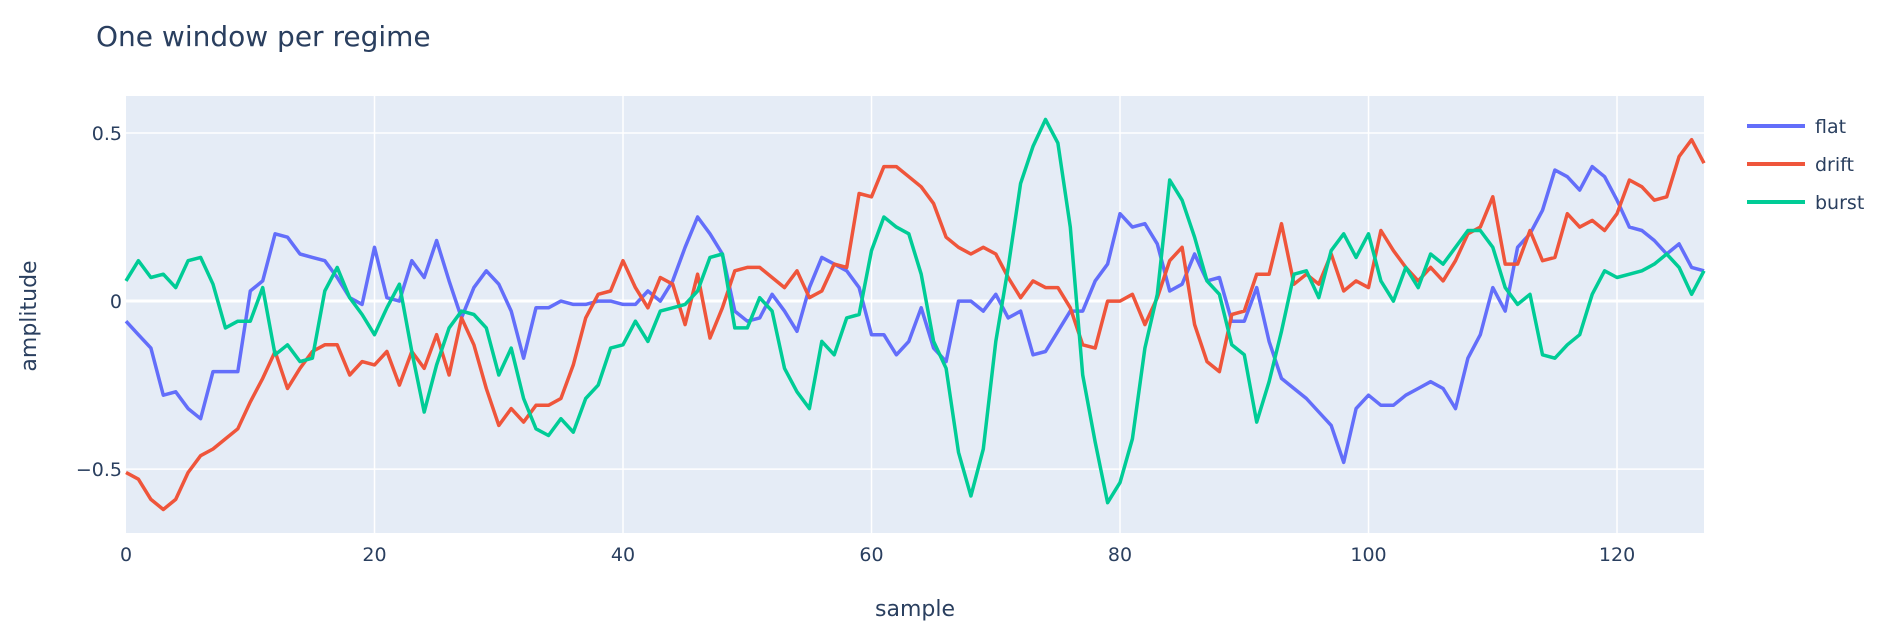 The height and width of the screenshot is (640, 1900). Describe the element at coordinates (116, 302) in the screenshot. I see `y-tick-label: 0` at that location.